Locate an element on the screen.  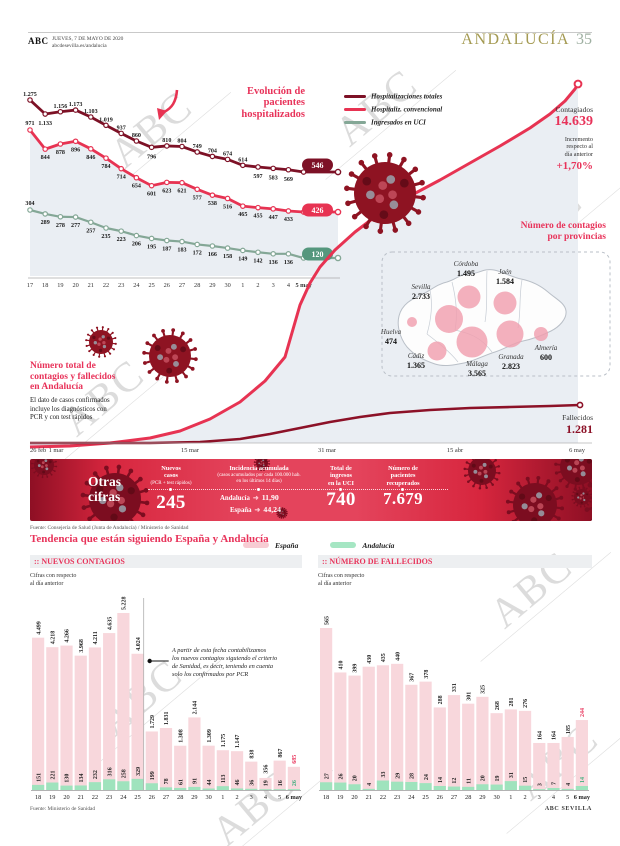
arrow-icon: ➜ is located at coordinates (257, 510).